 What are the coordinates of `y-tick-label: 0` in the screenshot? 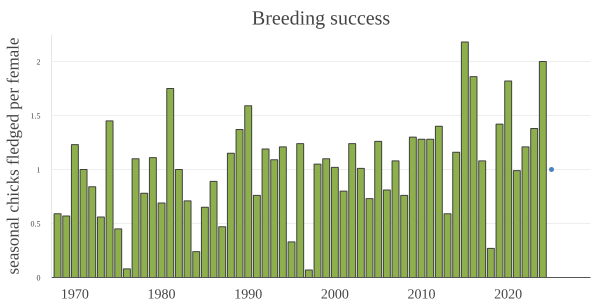 It's located at (38, 278).